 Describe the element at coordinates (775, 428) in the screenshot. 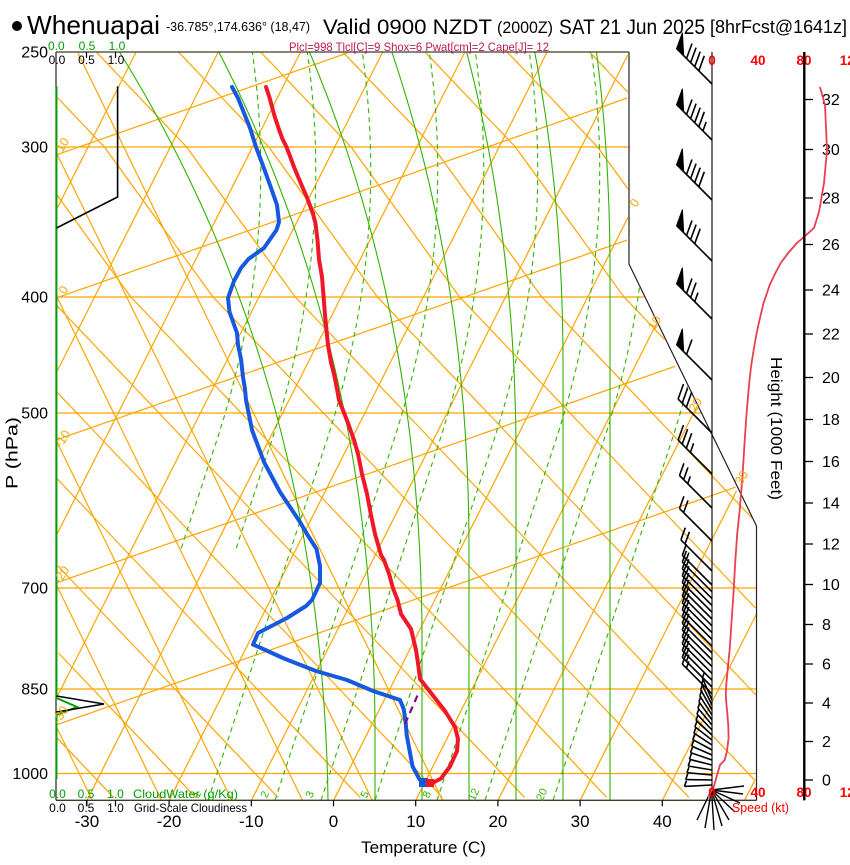

I see `svg-text: Height (1000 Feet)` at that location.